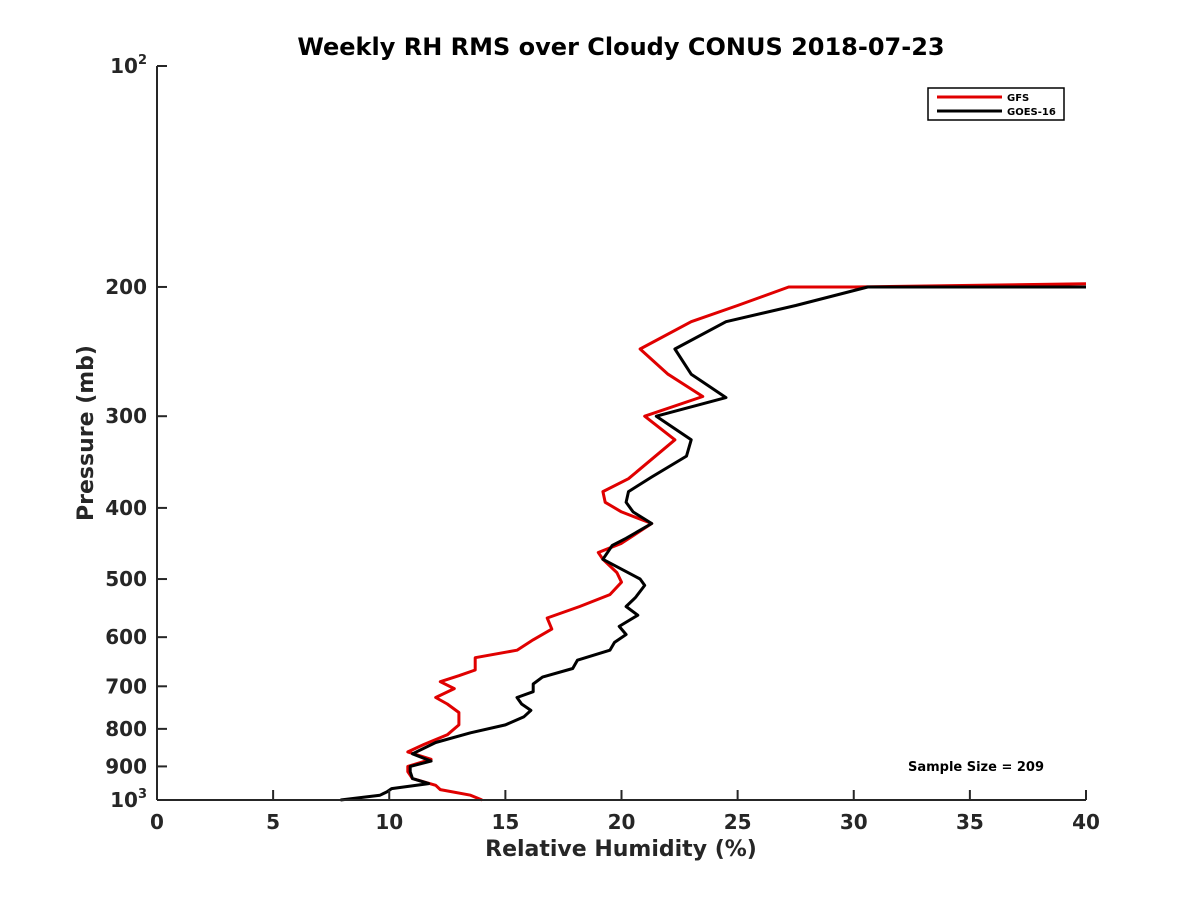  Describe the element at coordinates (126, 637) in the screenshot. I see `y-tick-label: 600` at that location.